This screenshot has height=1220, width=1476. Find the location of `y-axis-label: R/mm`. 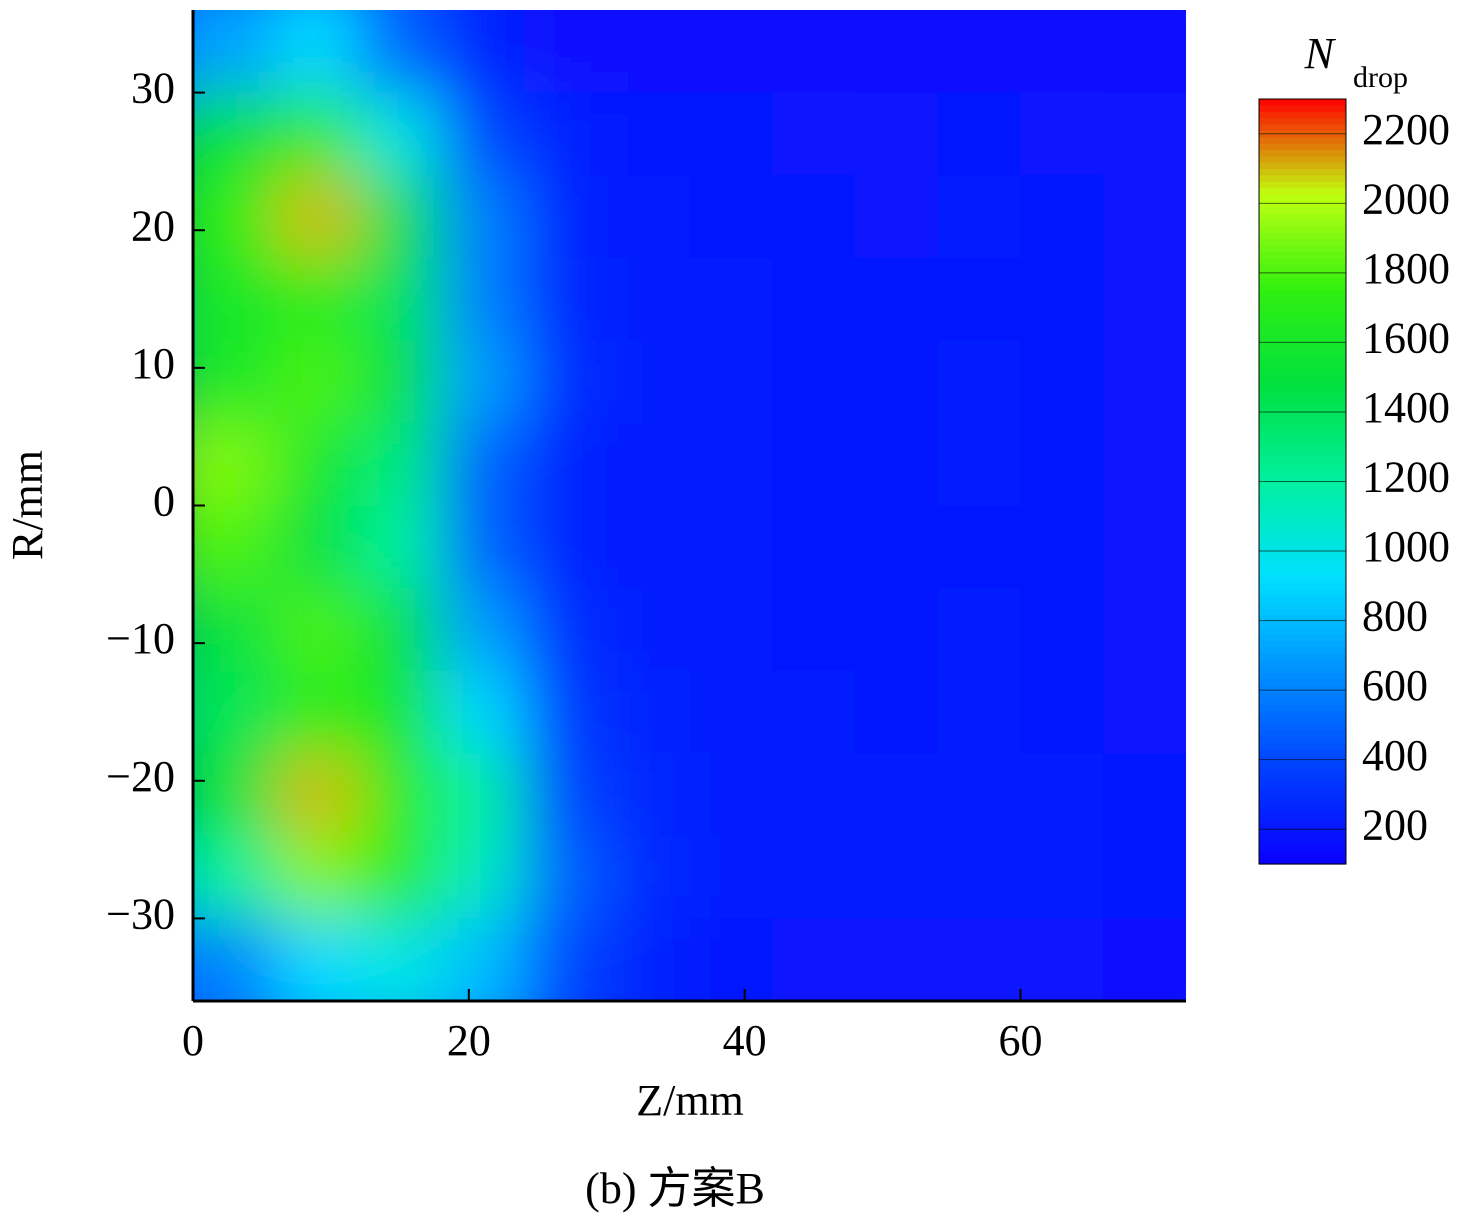

y-axis-label: R/mm is located at coordinates (27, 505).